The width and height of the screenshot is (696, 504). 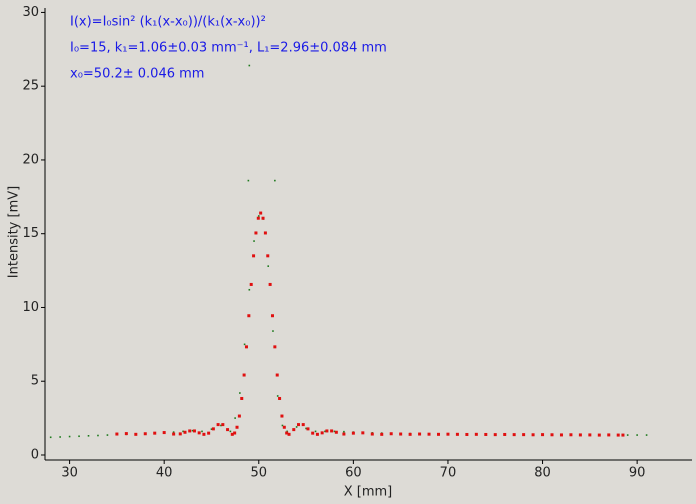 I want to click on y-tick-label: 5, so click(x=35, y=381).